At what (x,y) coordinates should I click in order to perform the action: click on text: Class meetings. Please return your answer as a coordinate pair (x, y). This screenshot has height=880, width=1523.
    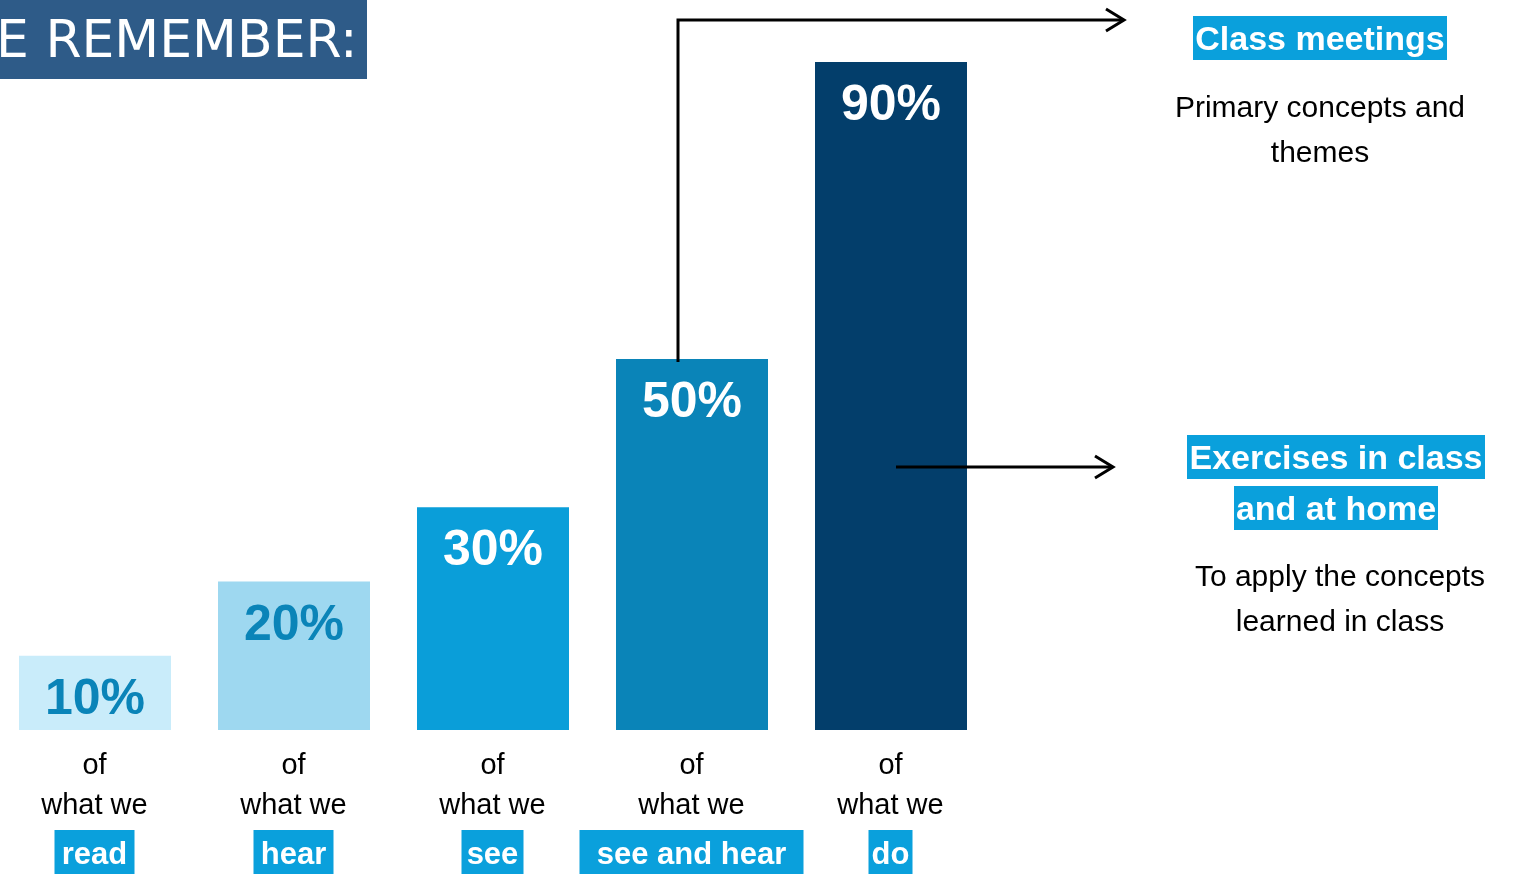
    Looking at the image, I should click on (1320, 38).